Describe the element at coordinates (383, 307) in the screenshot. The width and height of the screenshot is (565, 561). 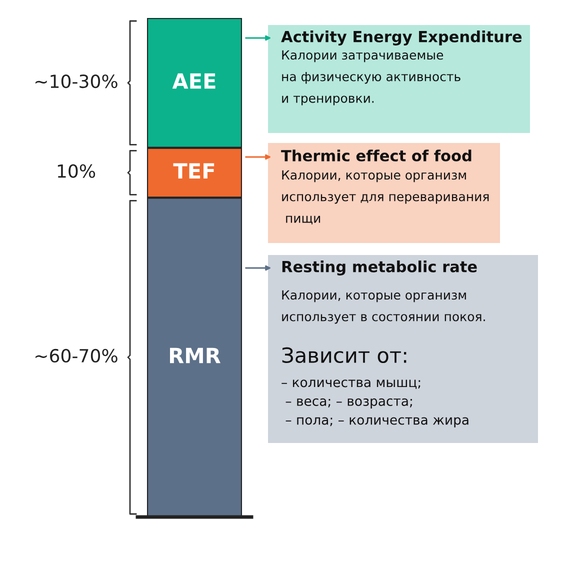
I see `text: Калории, которые организм использует в состоянии покоя.` at that location.